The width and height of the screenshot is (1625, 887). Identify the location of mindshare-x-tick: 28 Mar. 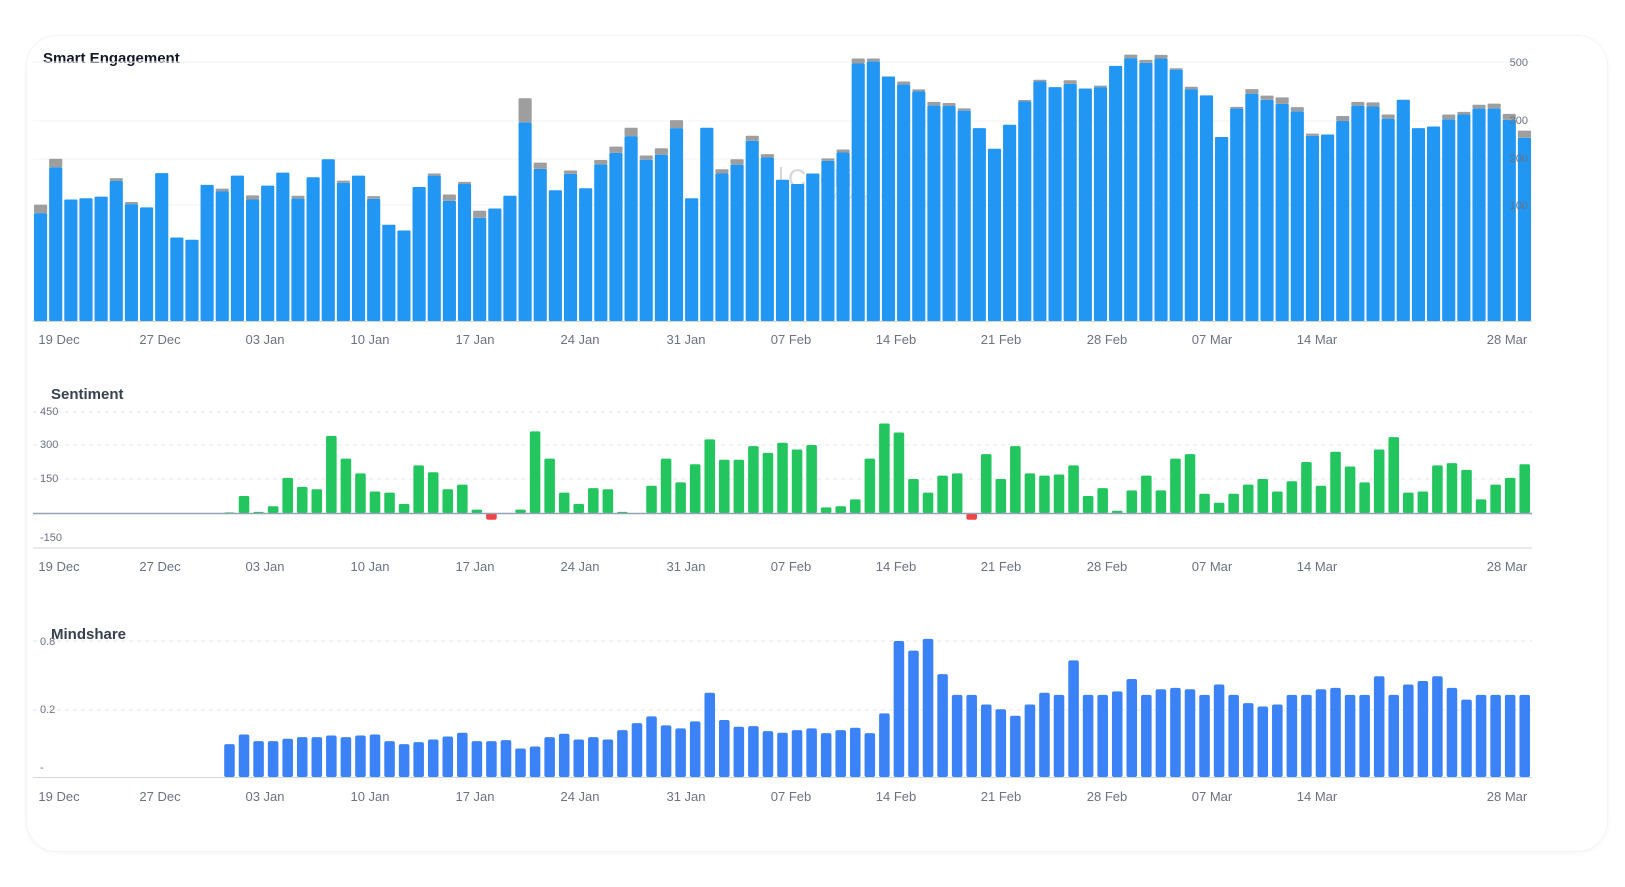
(1507, 796).